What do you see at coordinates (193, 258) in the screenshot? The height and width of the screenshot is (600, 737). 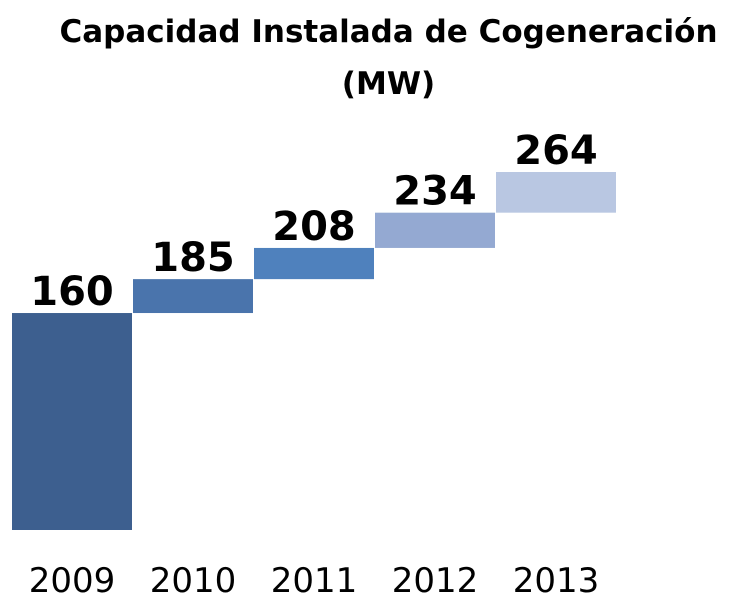 I see `value-label: 185` at bounding box center [193, 258].